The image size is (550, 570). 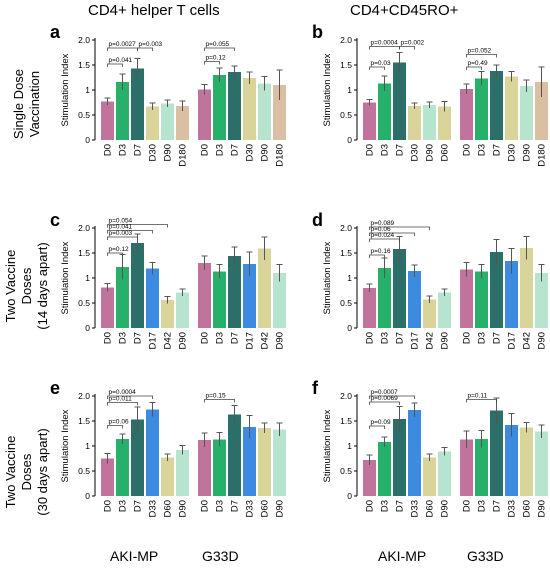 I want to click on y-tick-label: 0.5, so click(x=84, y=471).